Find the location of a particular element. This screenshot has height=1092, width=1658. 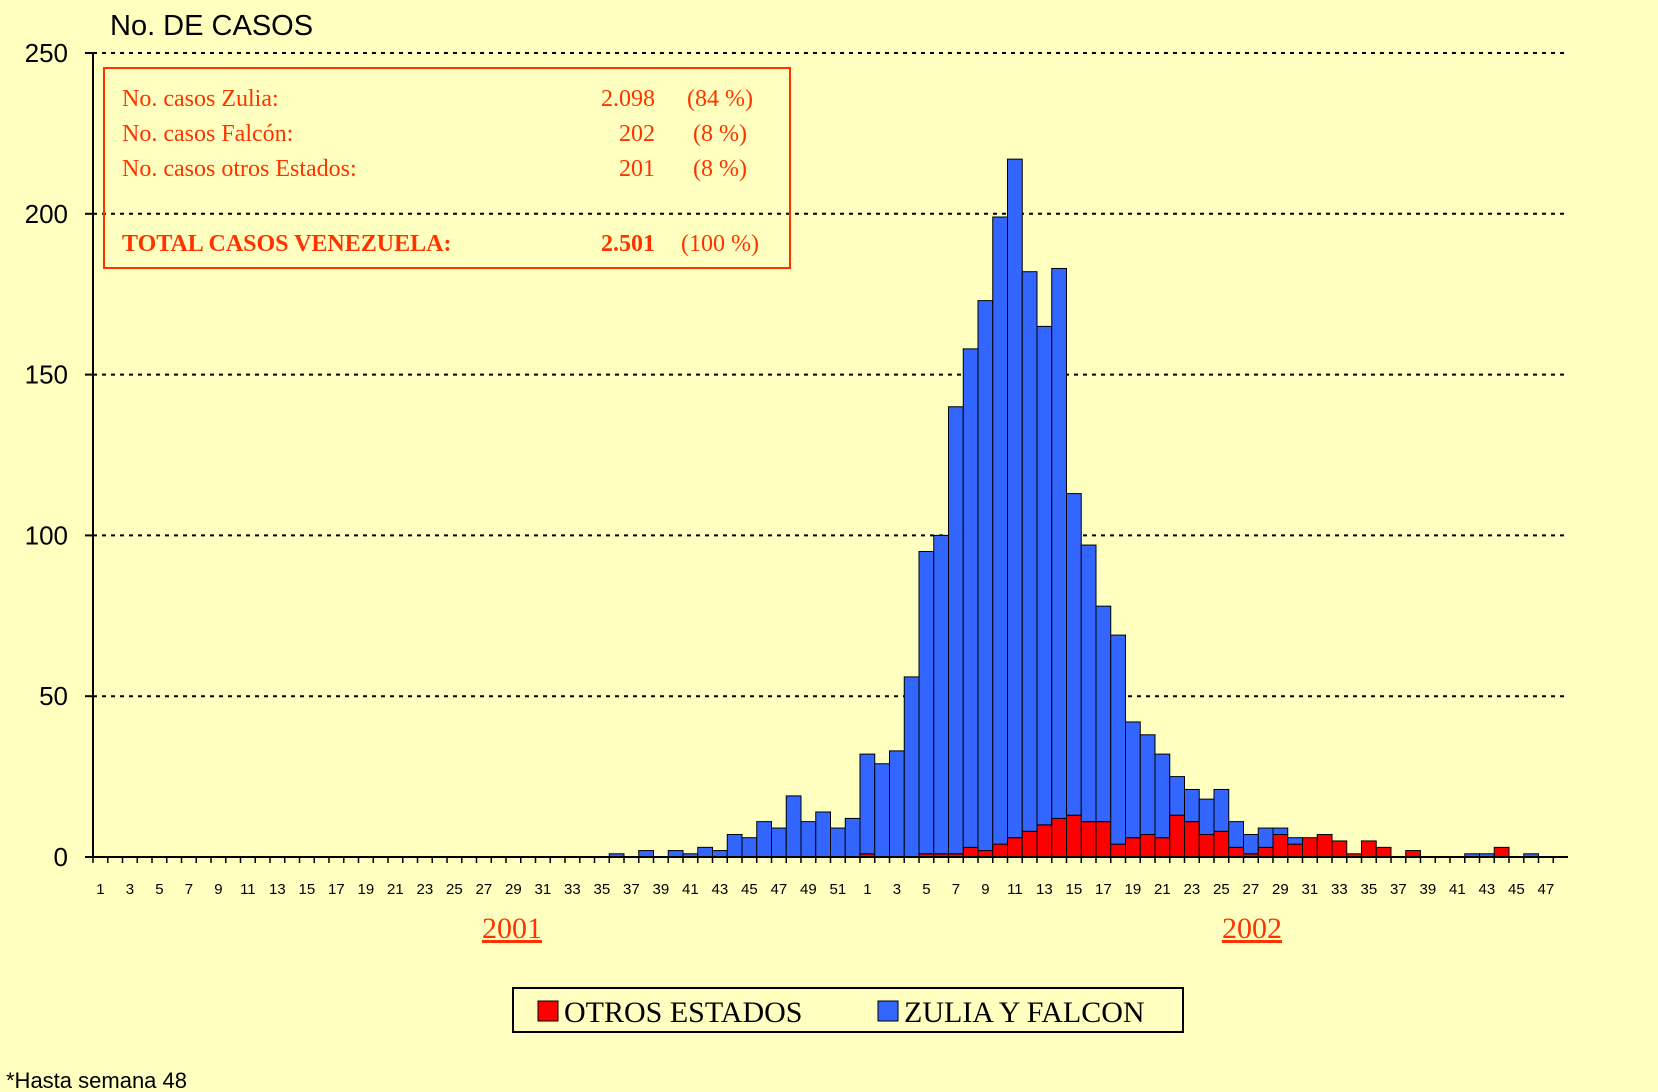

summary-percent: (100 %) is located at coordinates (720, 244).